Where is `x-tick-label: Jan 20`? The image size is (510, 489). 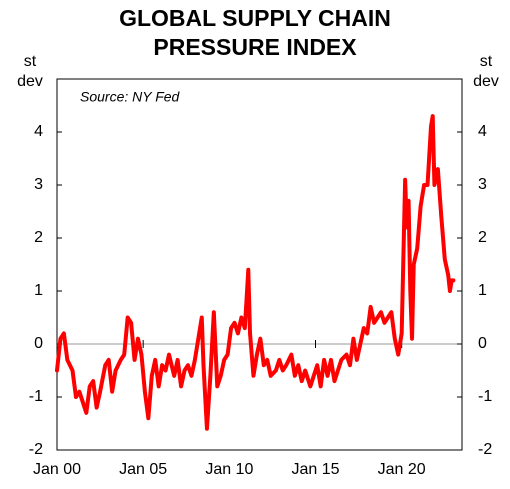 x-tick-label: Jan 20 is located at coordinates (402, 469).